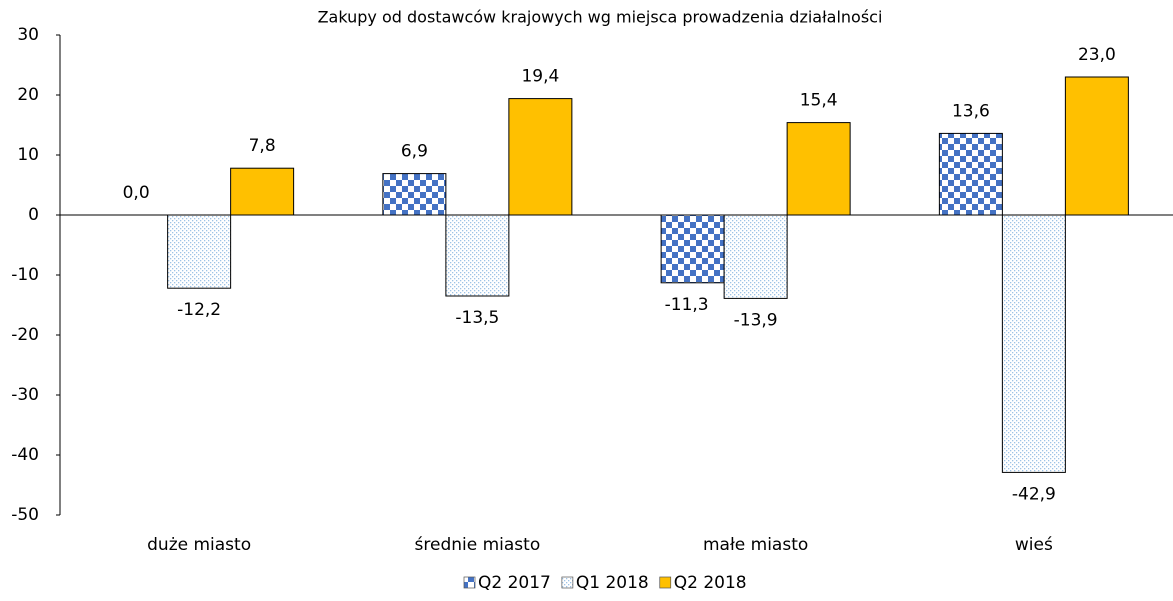 This screenshot has width=1173, height=601. What do you see at coordinates (25, 455) in the screenshot?
I see `y-tick-label: -40` at bounding box center [25, 455].